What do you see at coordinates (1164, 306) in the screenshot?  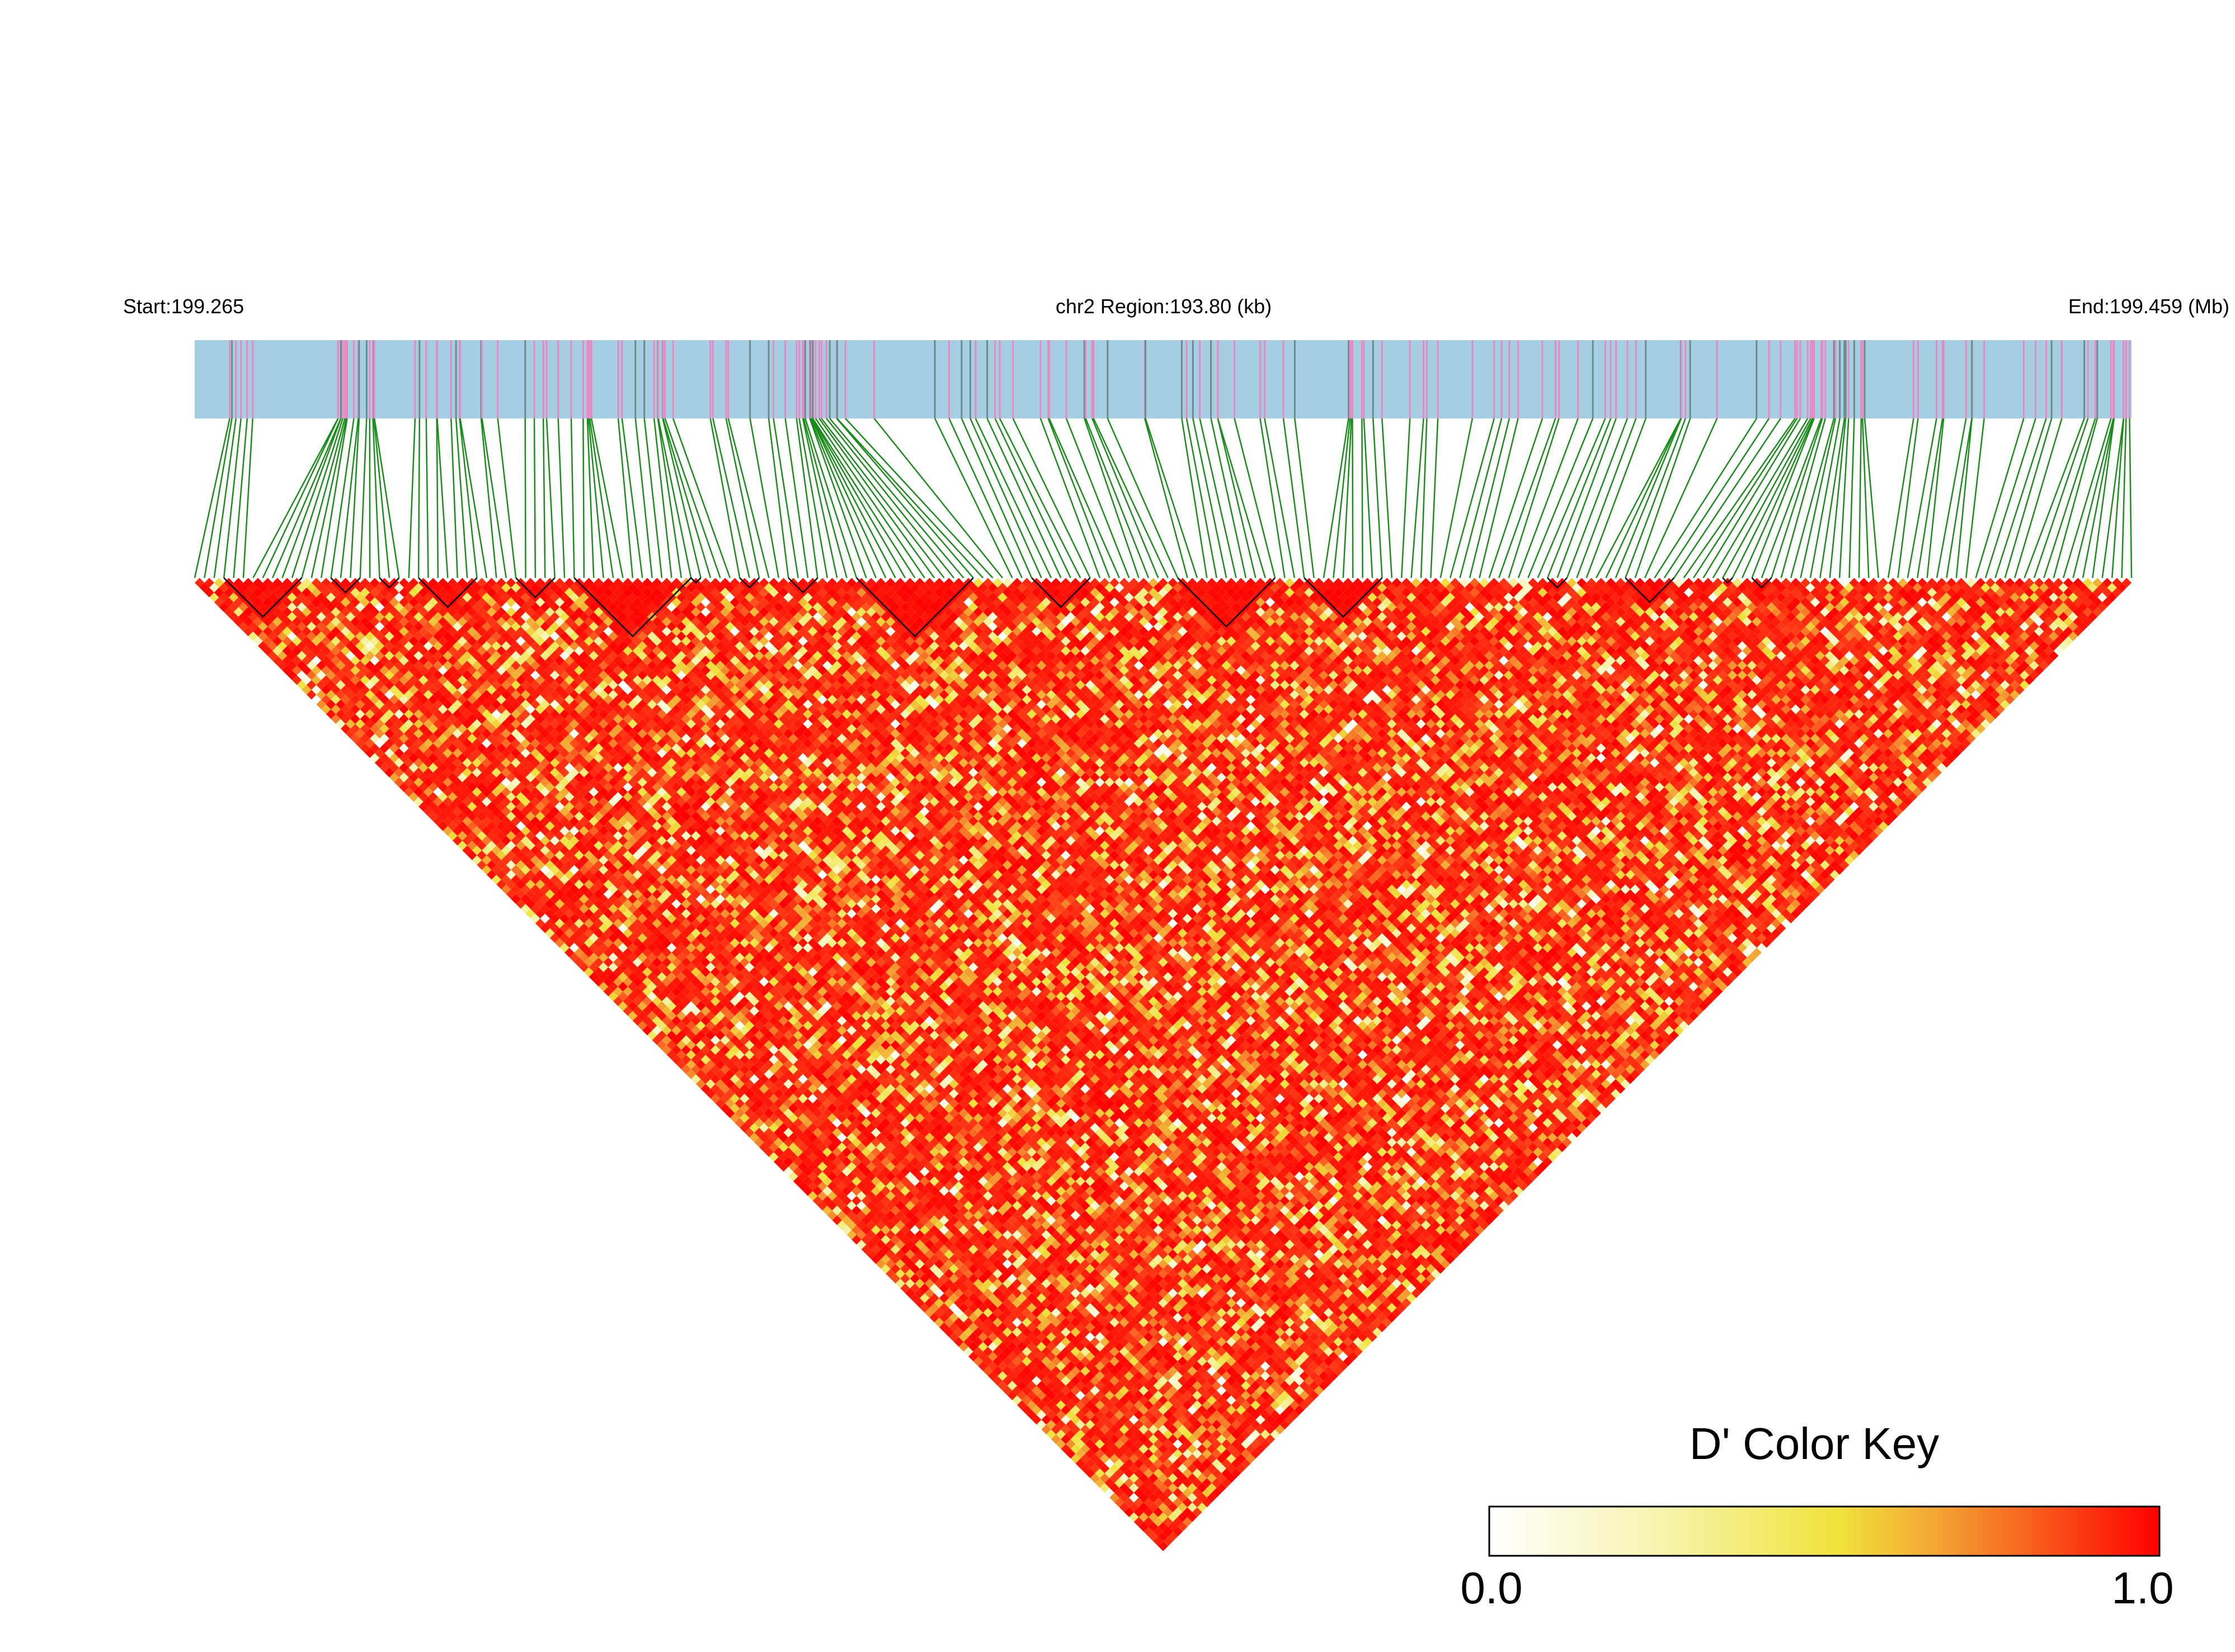 I see `region-title-label: chr2 Region:193.80 (kb)` at bounding box center [1164, 306].